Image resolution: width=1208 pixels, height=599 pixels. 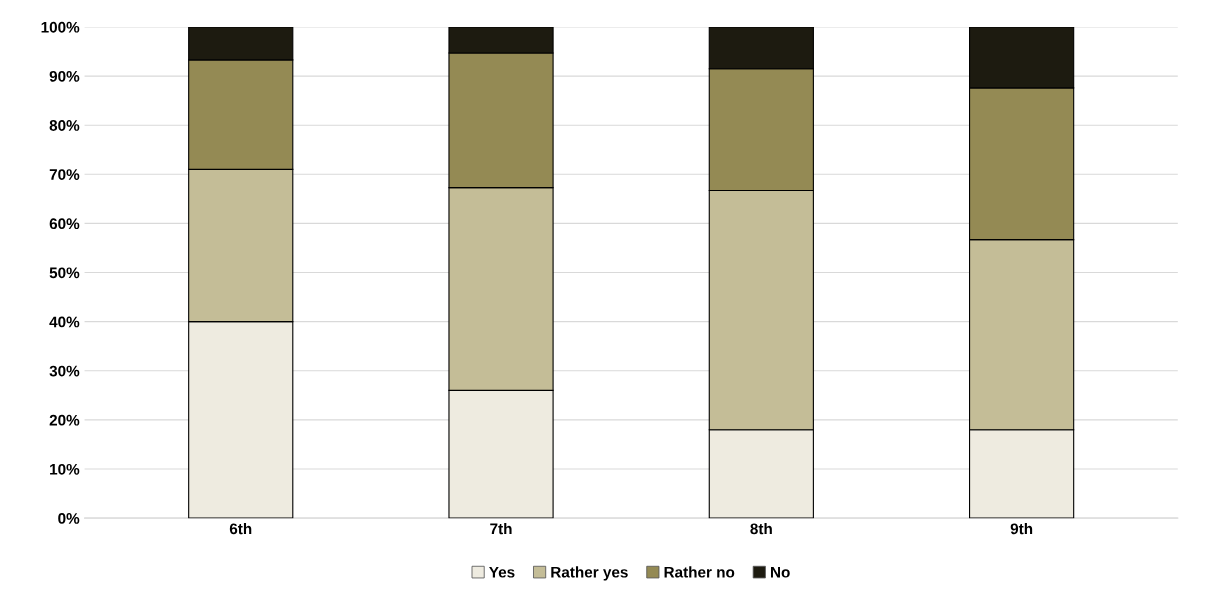 I want to click on y-tick-label: 60%, so click(x=64, y=224).